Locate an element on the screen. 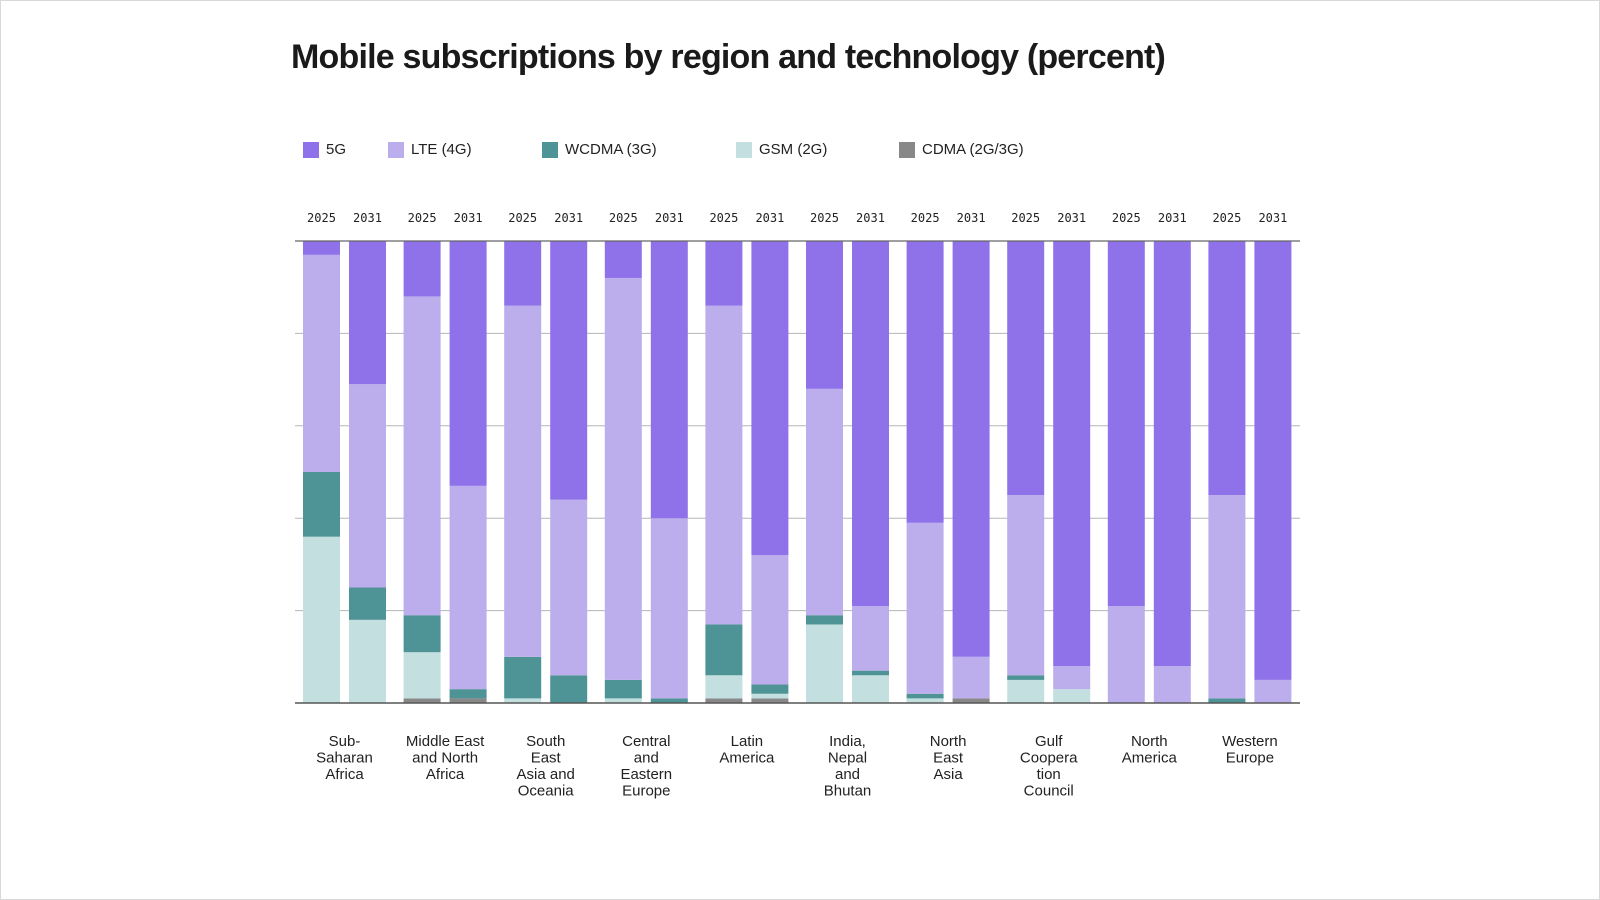 Image resolution: width=1600 pixels, height=900 pixels. region-label: Latin America is located at coordinates (747, 750).